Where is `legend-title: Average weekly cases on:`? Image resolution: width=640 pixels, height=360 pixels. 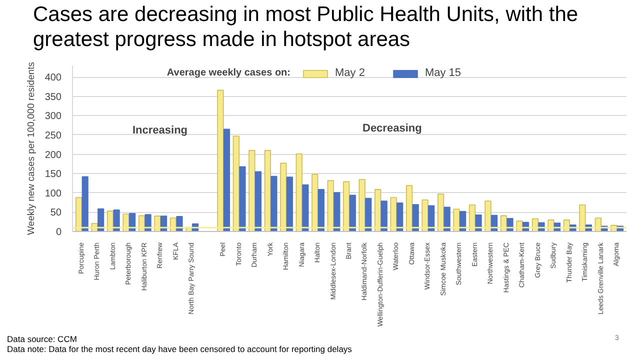
legend-title: Average weekly cases on: is located at coordinates (228, 73).